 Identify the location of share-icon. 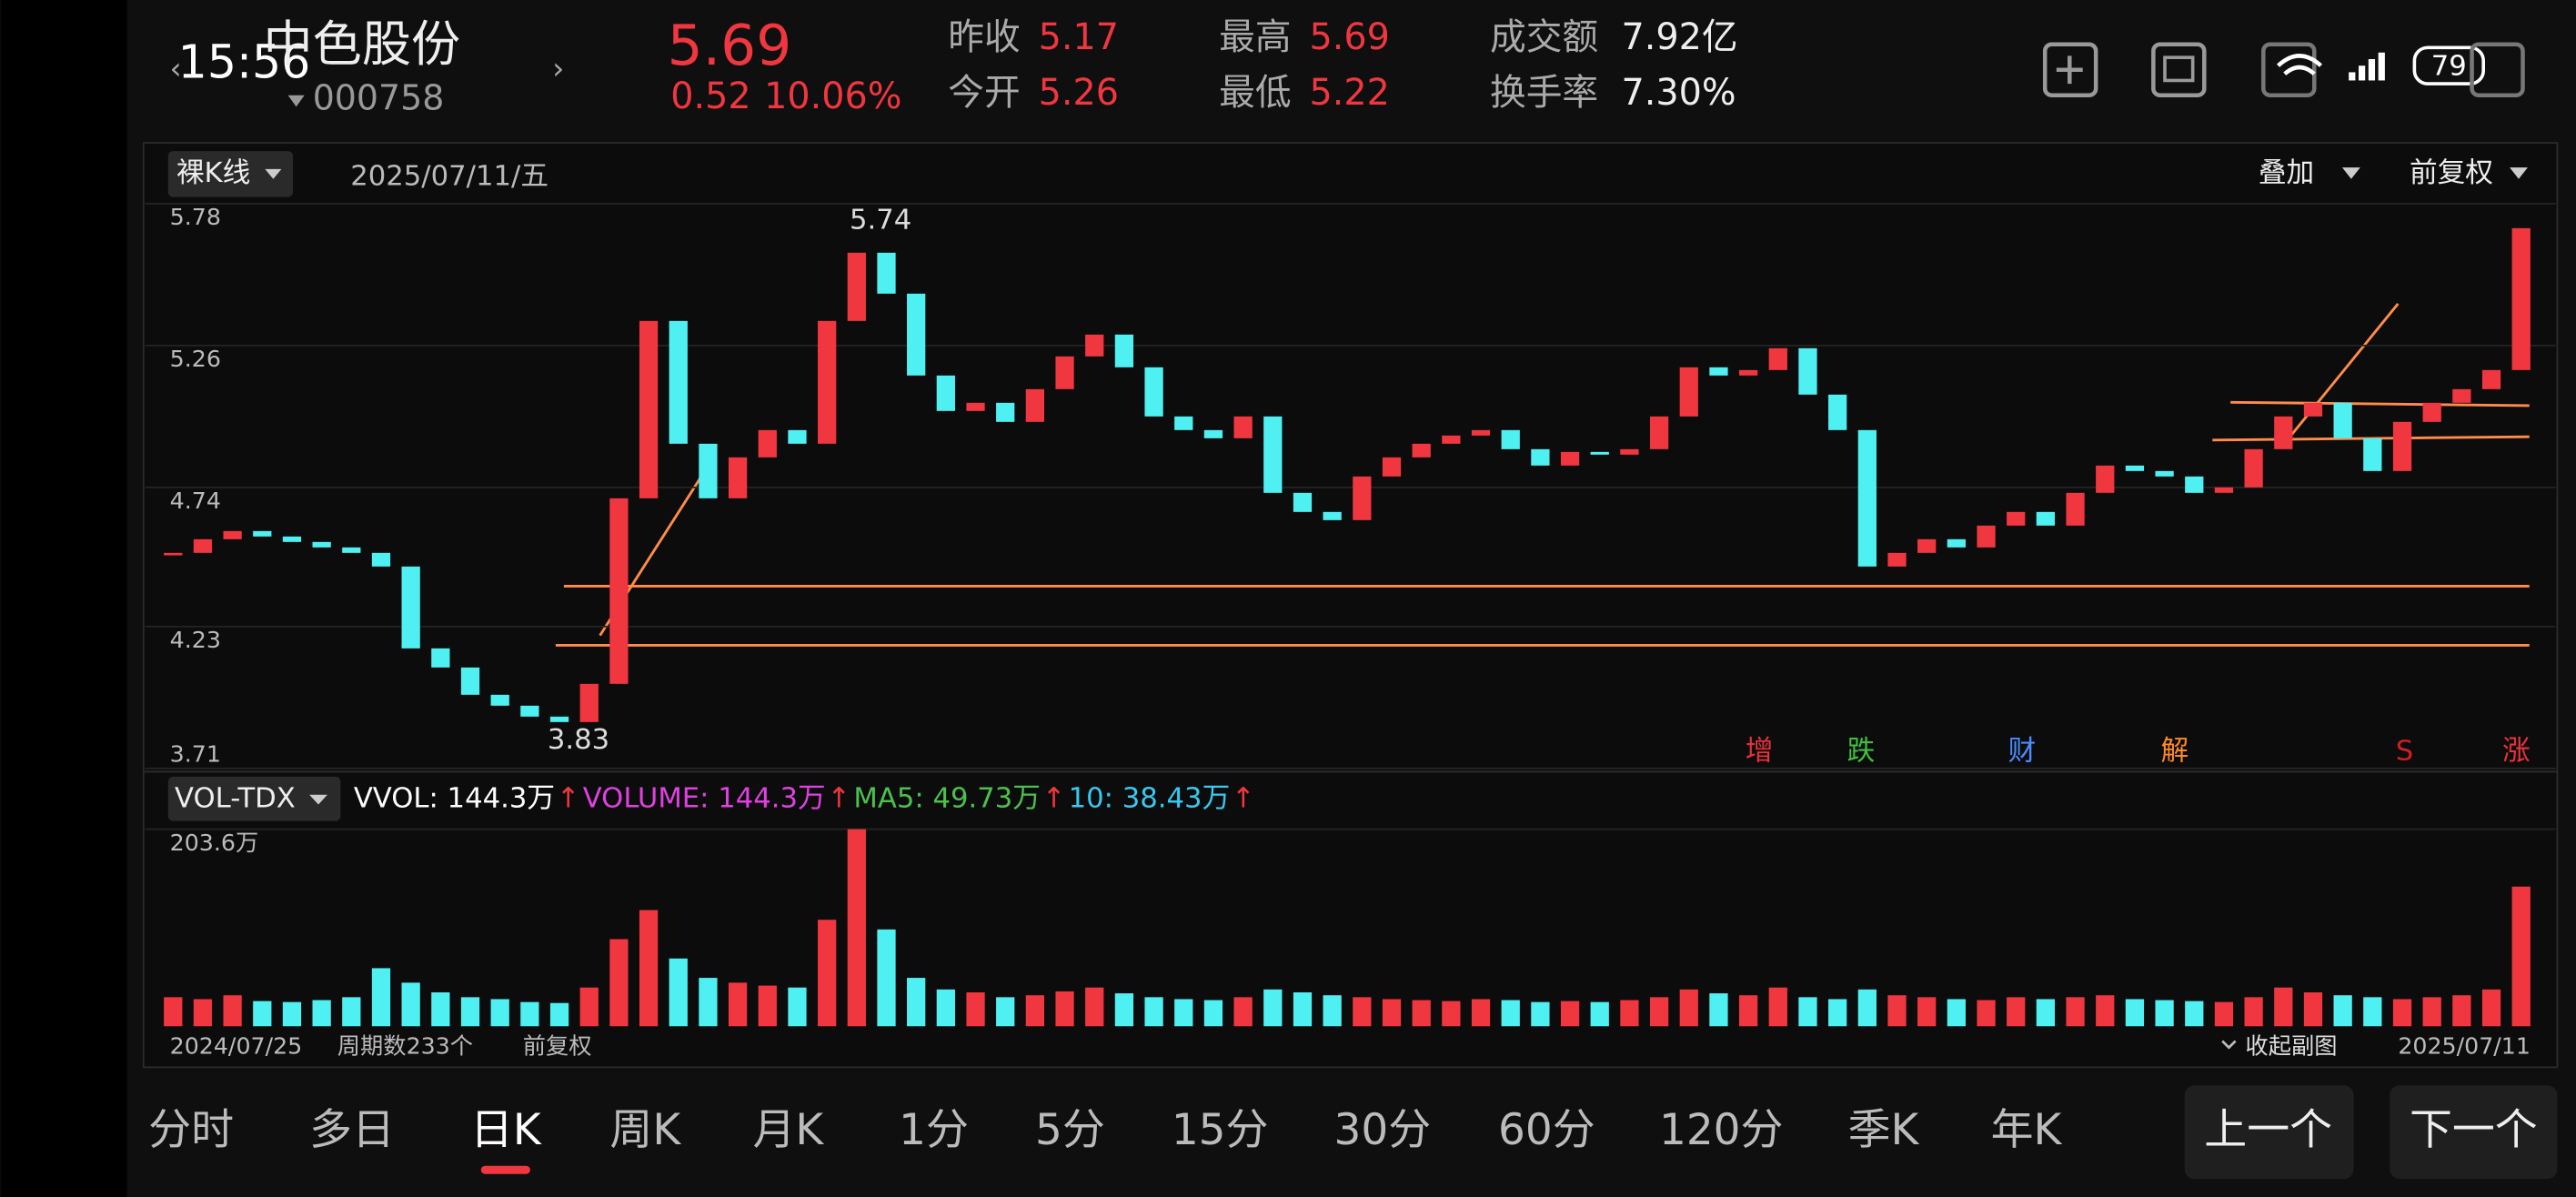
(2289, 69).